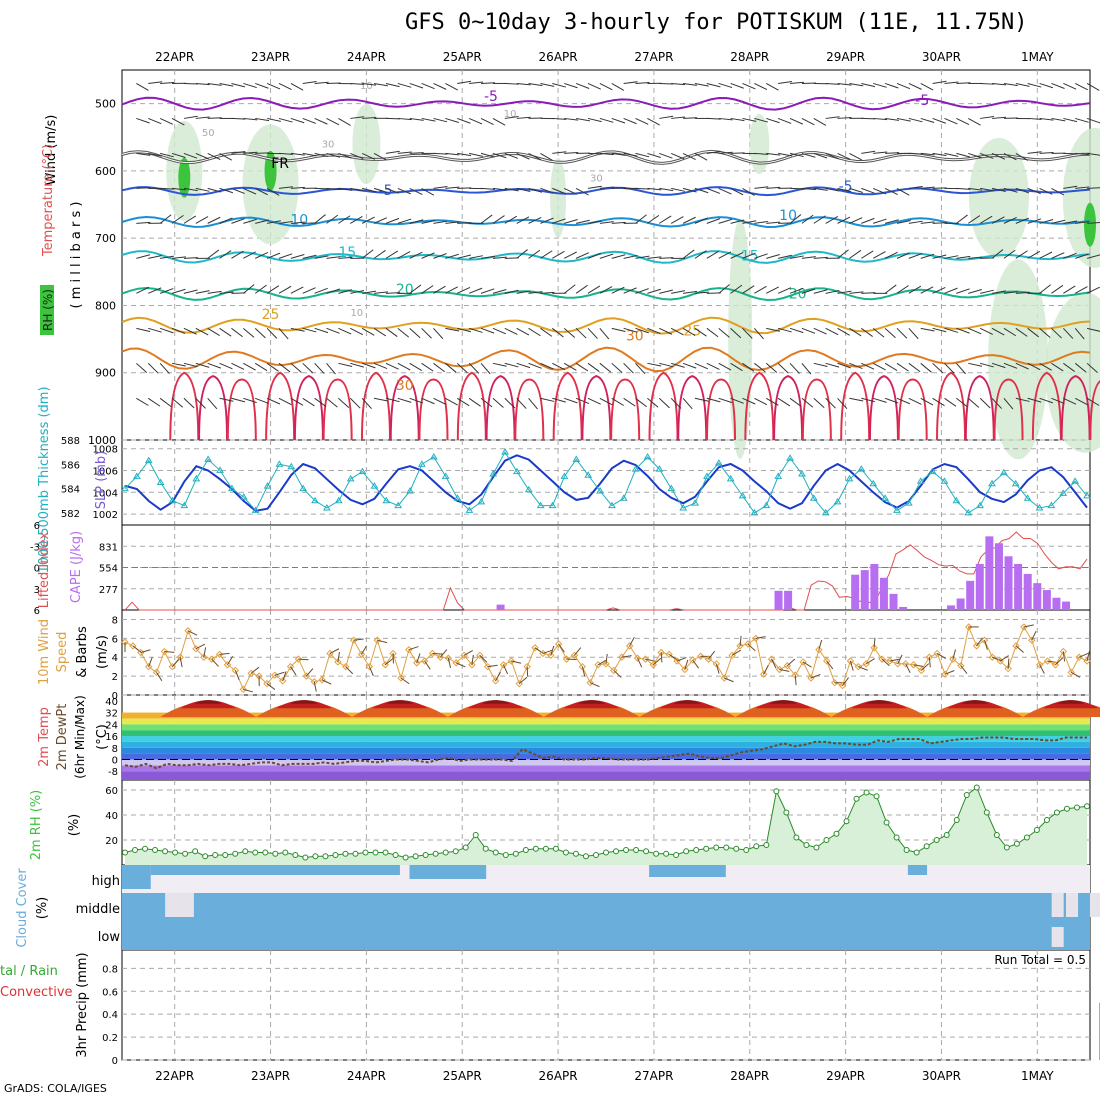 The height and width of the screenshot is (1100, 1100). I want to click on cape-bar, so click(864, 590).